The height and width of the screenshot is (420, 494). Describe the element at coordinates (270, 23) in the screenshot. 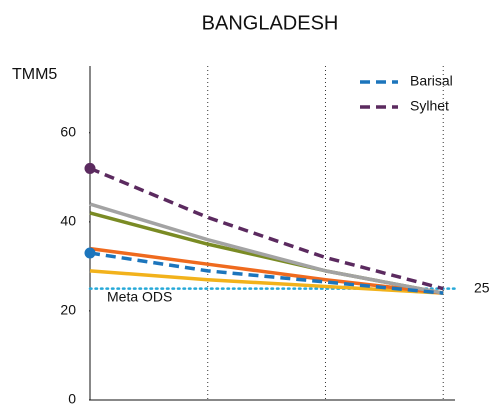

I see `chart-title: BANGLADESH` at that location.